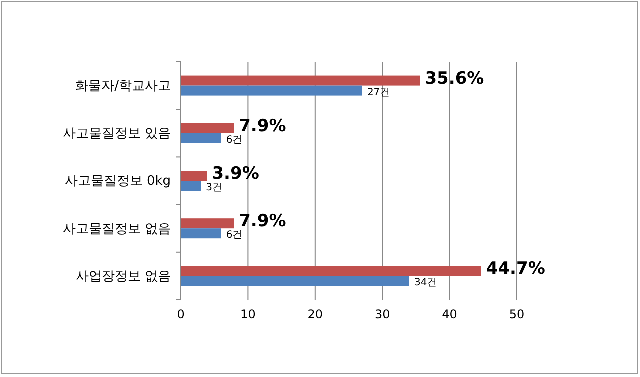  I want to click on x-tick-label: 0, so click(181, 315).